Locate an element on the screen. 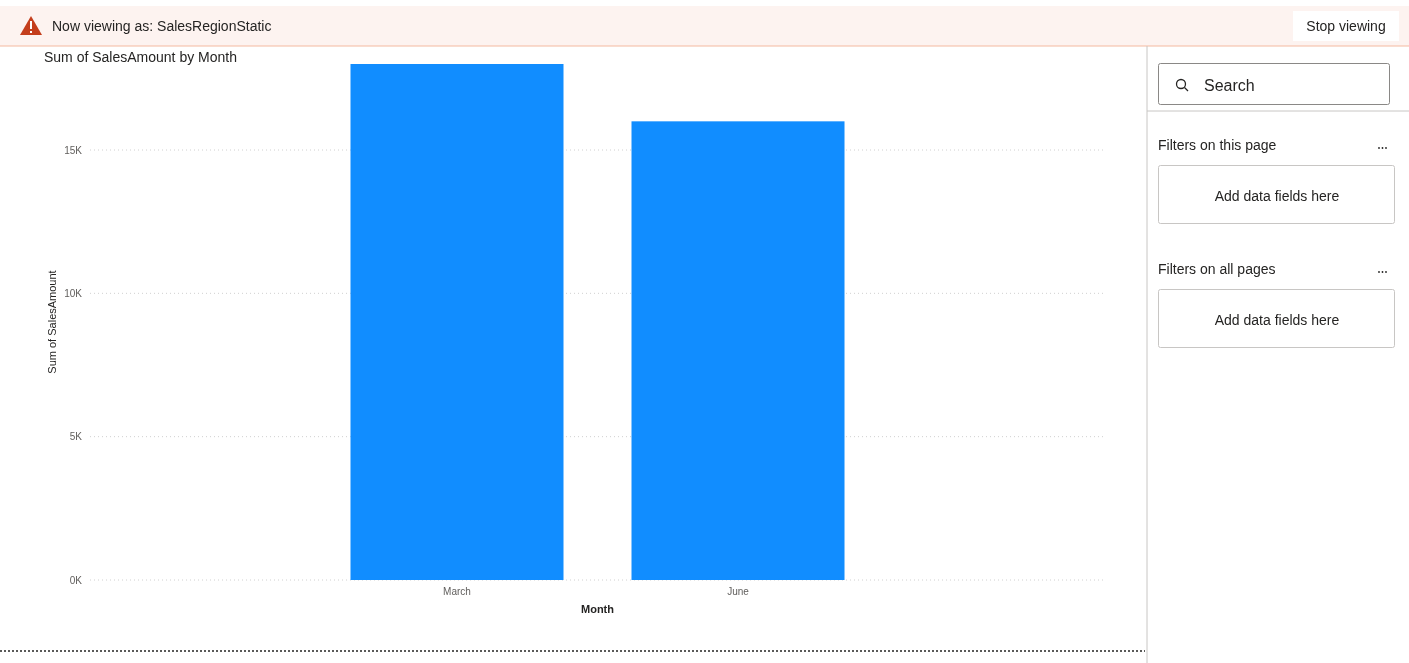  x-axis-title: Month is located at coordinates (598, 609).